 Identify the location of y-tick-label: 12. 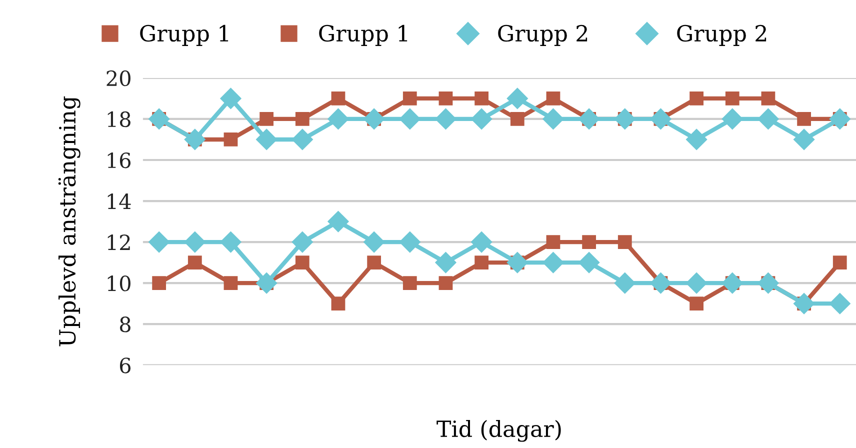
(119, 242).